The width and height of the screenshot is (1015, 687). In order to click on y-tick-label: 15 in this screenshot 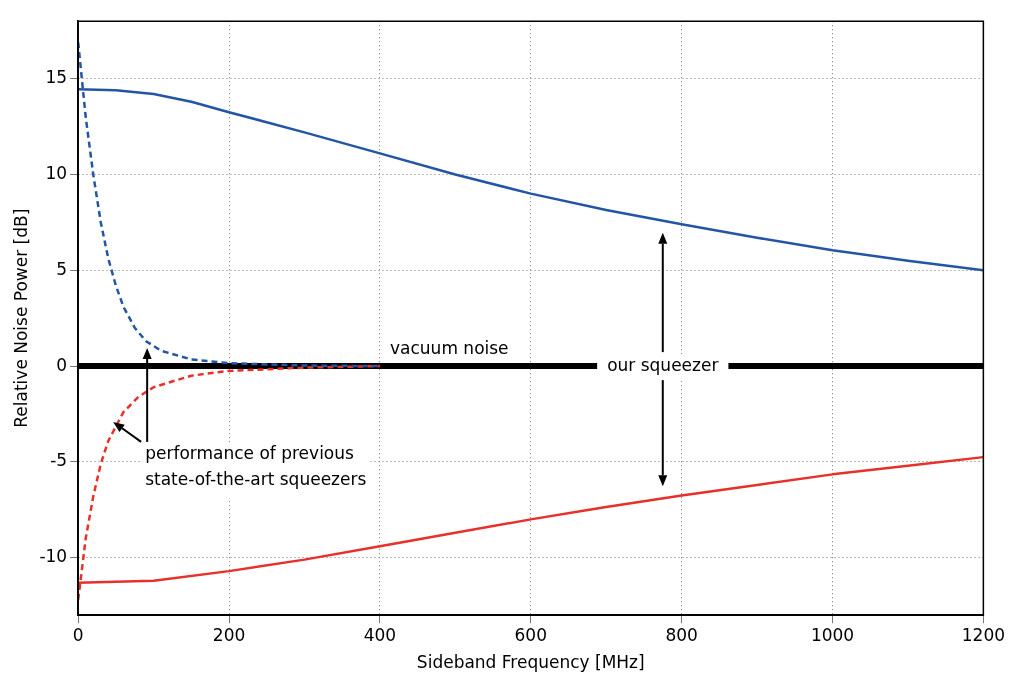, I will do `click(56, 77)`.